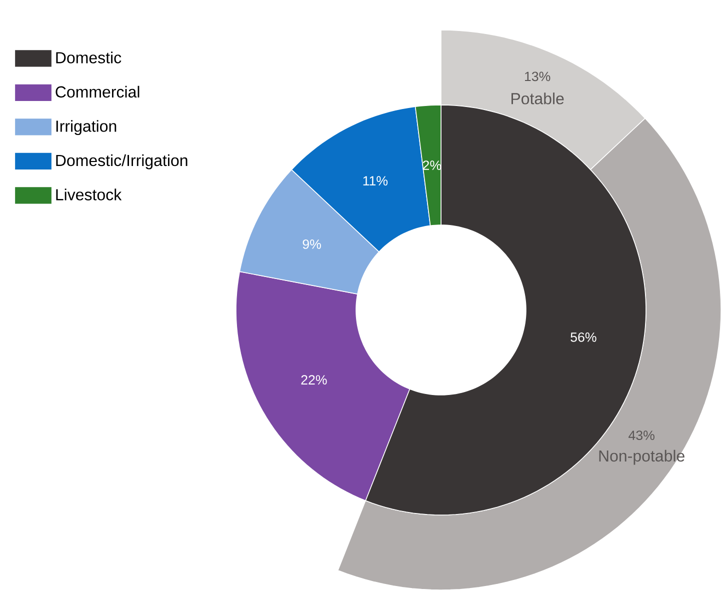  What do you see at coordinates (375, 181) in the screenshot?
I see `data-label: 11%` at bounding box center [375, 181].